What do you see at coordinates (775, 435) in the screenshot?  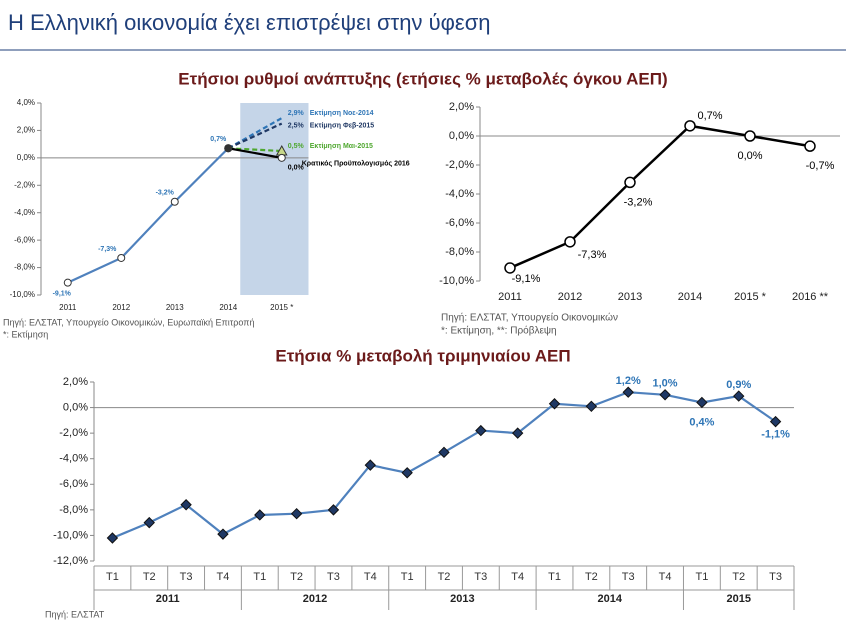 I see `data-label: -1,1%` at bounding box center [775, 435].